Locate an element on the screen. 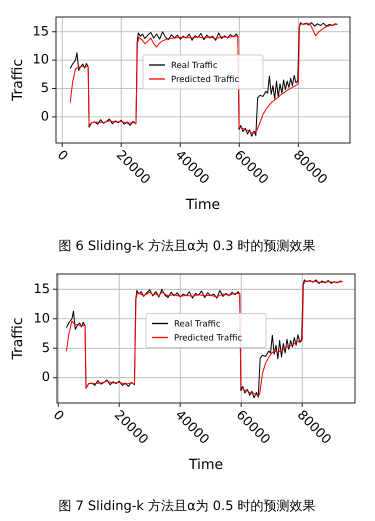 Image resolution: width=375 pixels, height=521 pixels. caption: 图 7 Sliding-k 方法且α为 0.5 时的预测效果 is located at coordinates (187, 506).